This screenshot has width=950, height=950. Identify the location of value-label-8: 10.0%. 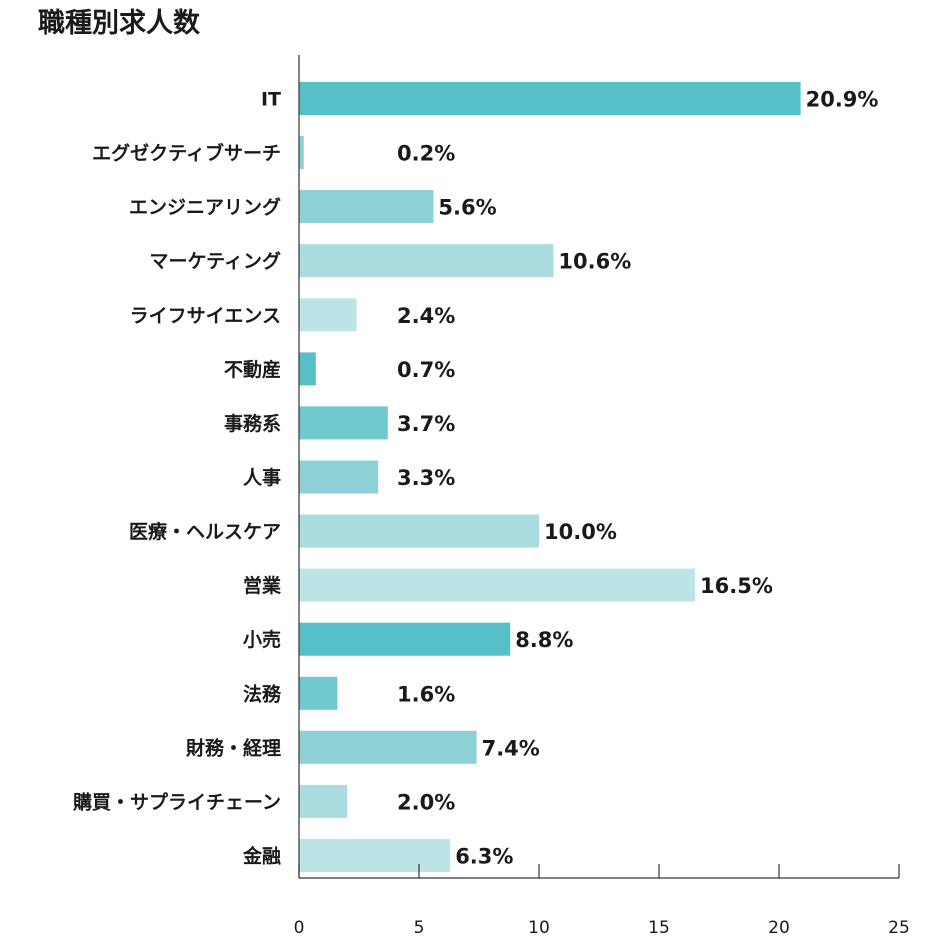
(580, 532).